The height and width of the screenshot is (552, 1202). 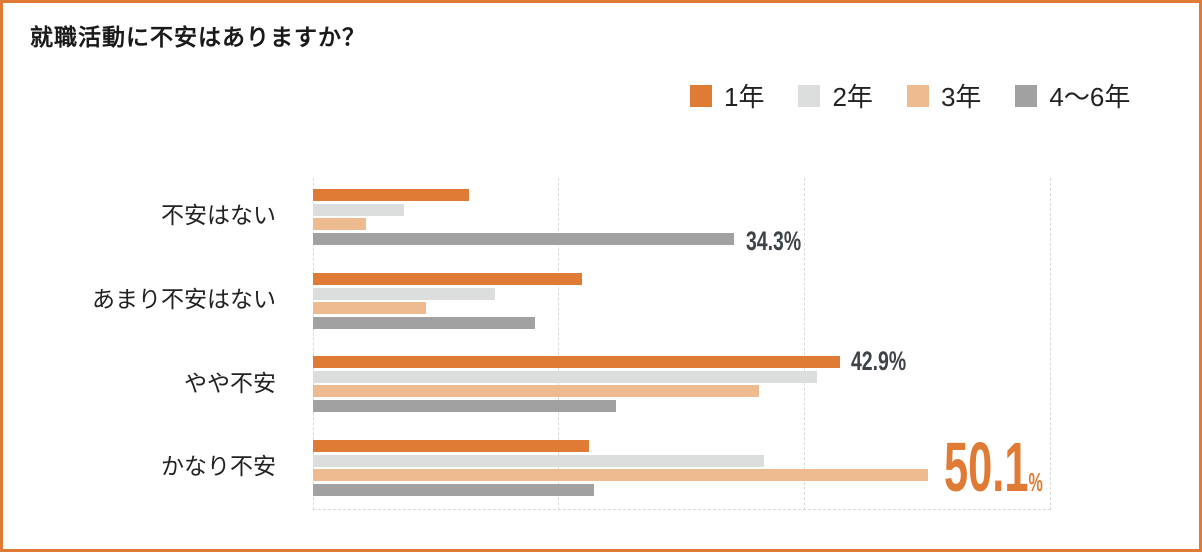 I want to click on data-label-50-1: 50.1%, so click(x=993, y=467).